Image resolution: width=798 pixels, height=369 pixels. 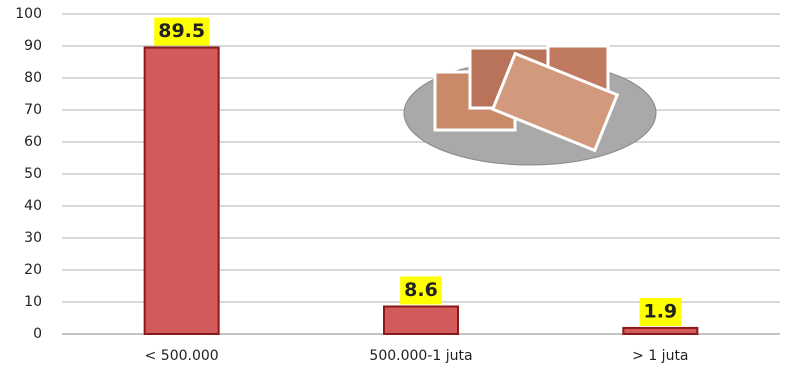 I want to click on y-tick-label: 60, so click(x=33, y=142).